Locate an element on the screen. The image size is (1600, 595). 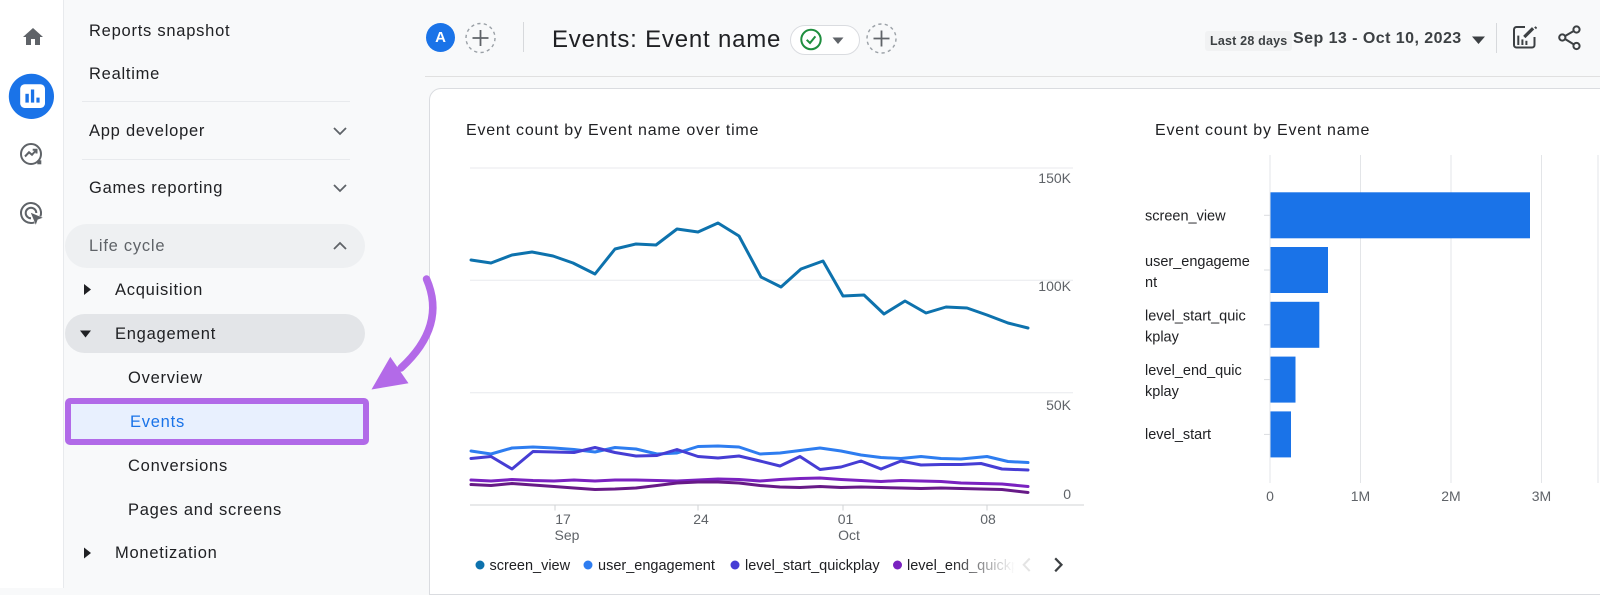
svg-text: Oct is located at coordinates (849, 535).